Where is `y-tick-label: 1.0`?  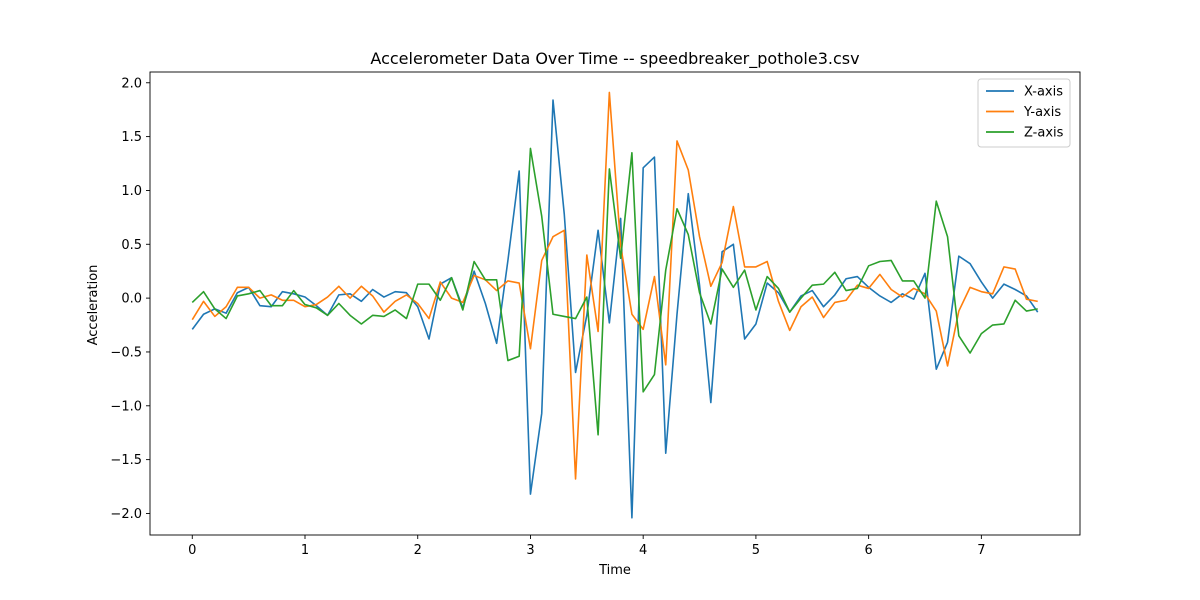
y-tick-label: 1.0 is located at coordinates (131, 191).